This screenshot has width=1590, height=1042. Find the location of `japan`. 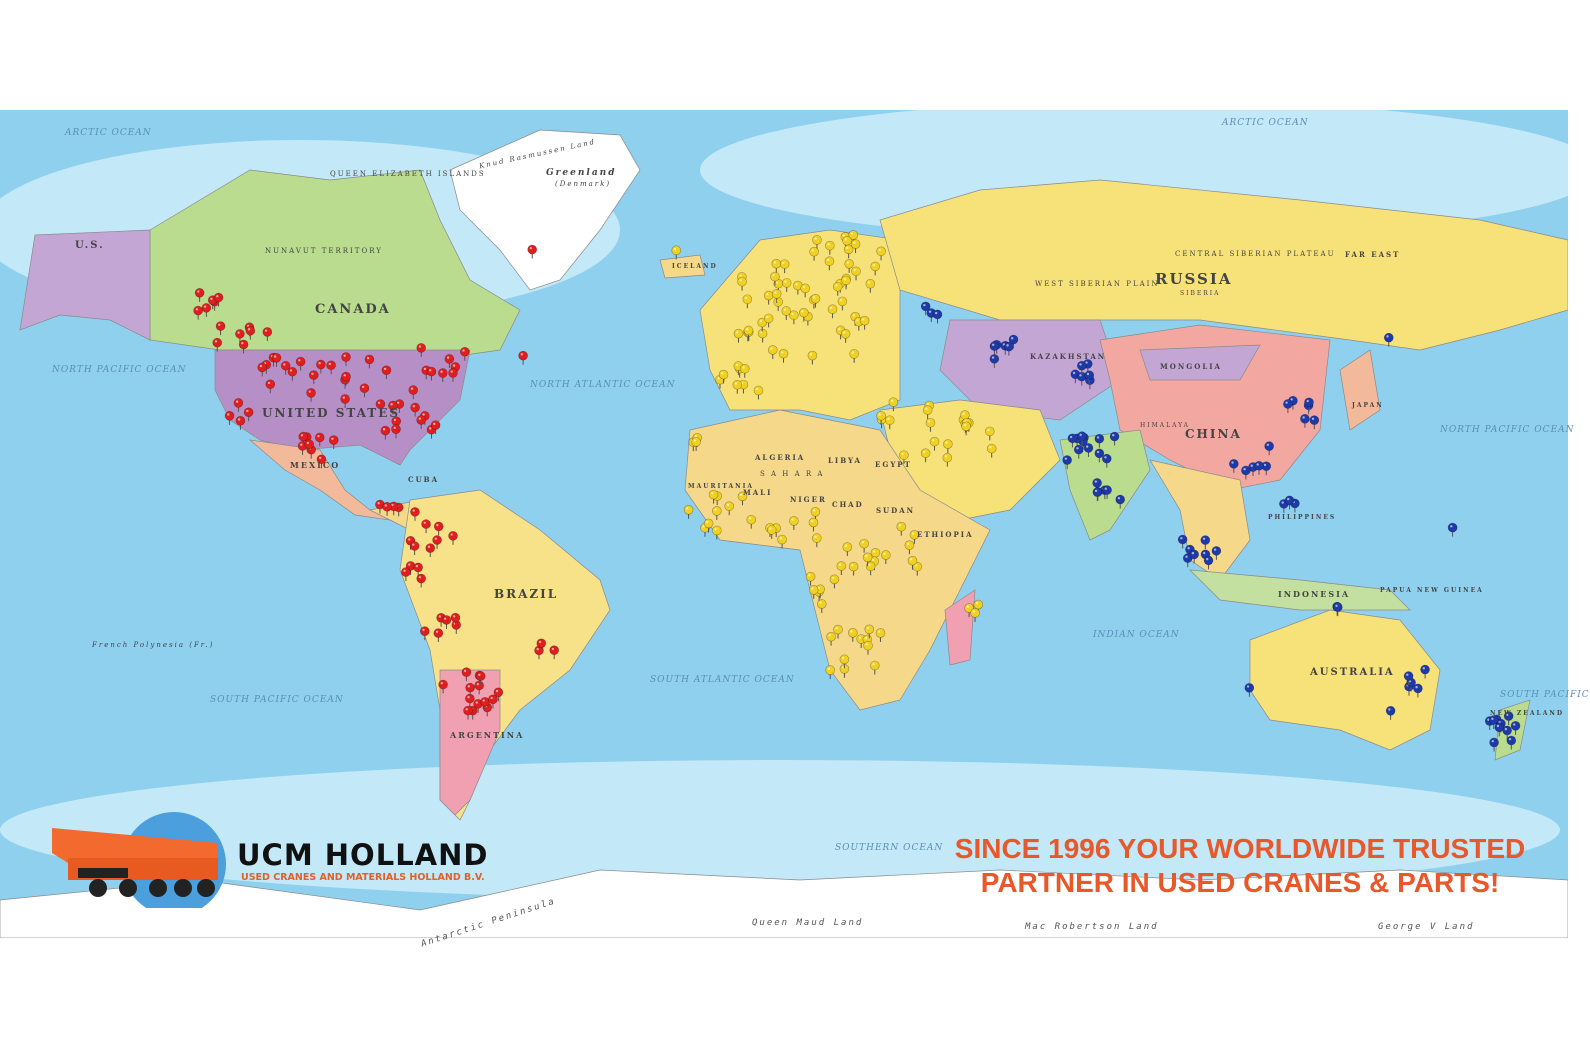

japan is located at coordinates (1360, 390).